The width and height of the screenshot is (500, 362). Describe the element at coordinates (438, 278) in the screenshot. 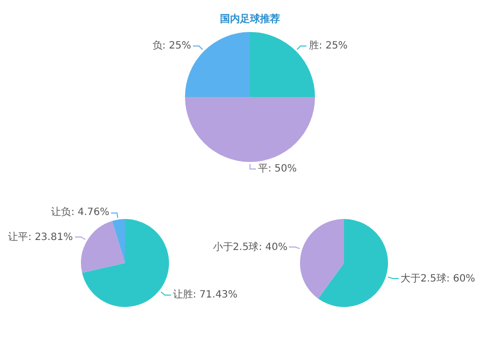

I see `slice-label: 大于2.5球: 60%` at that location.